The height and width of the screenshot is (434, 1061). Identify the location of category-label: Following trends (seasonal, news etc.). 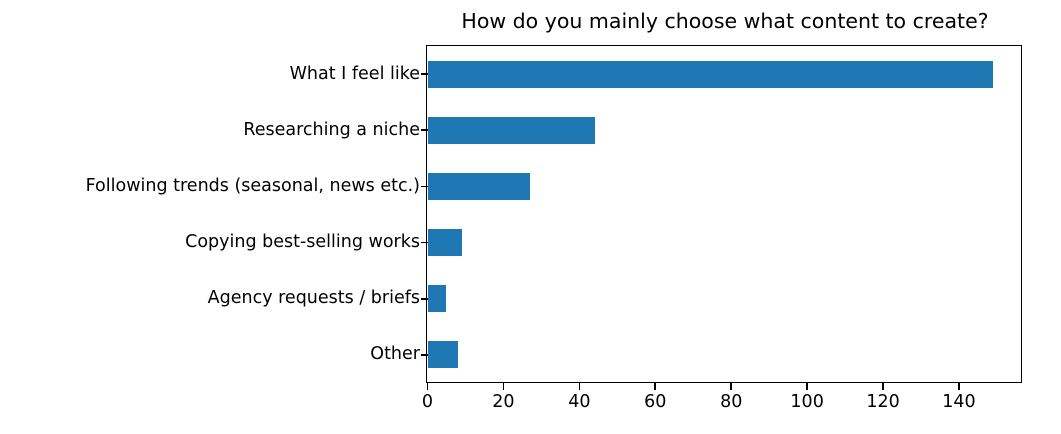
(252, 185).